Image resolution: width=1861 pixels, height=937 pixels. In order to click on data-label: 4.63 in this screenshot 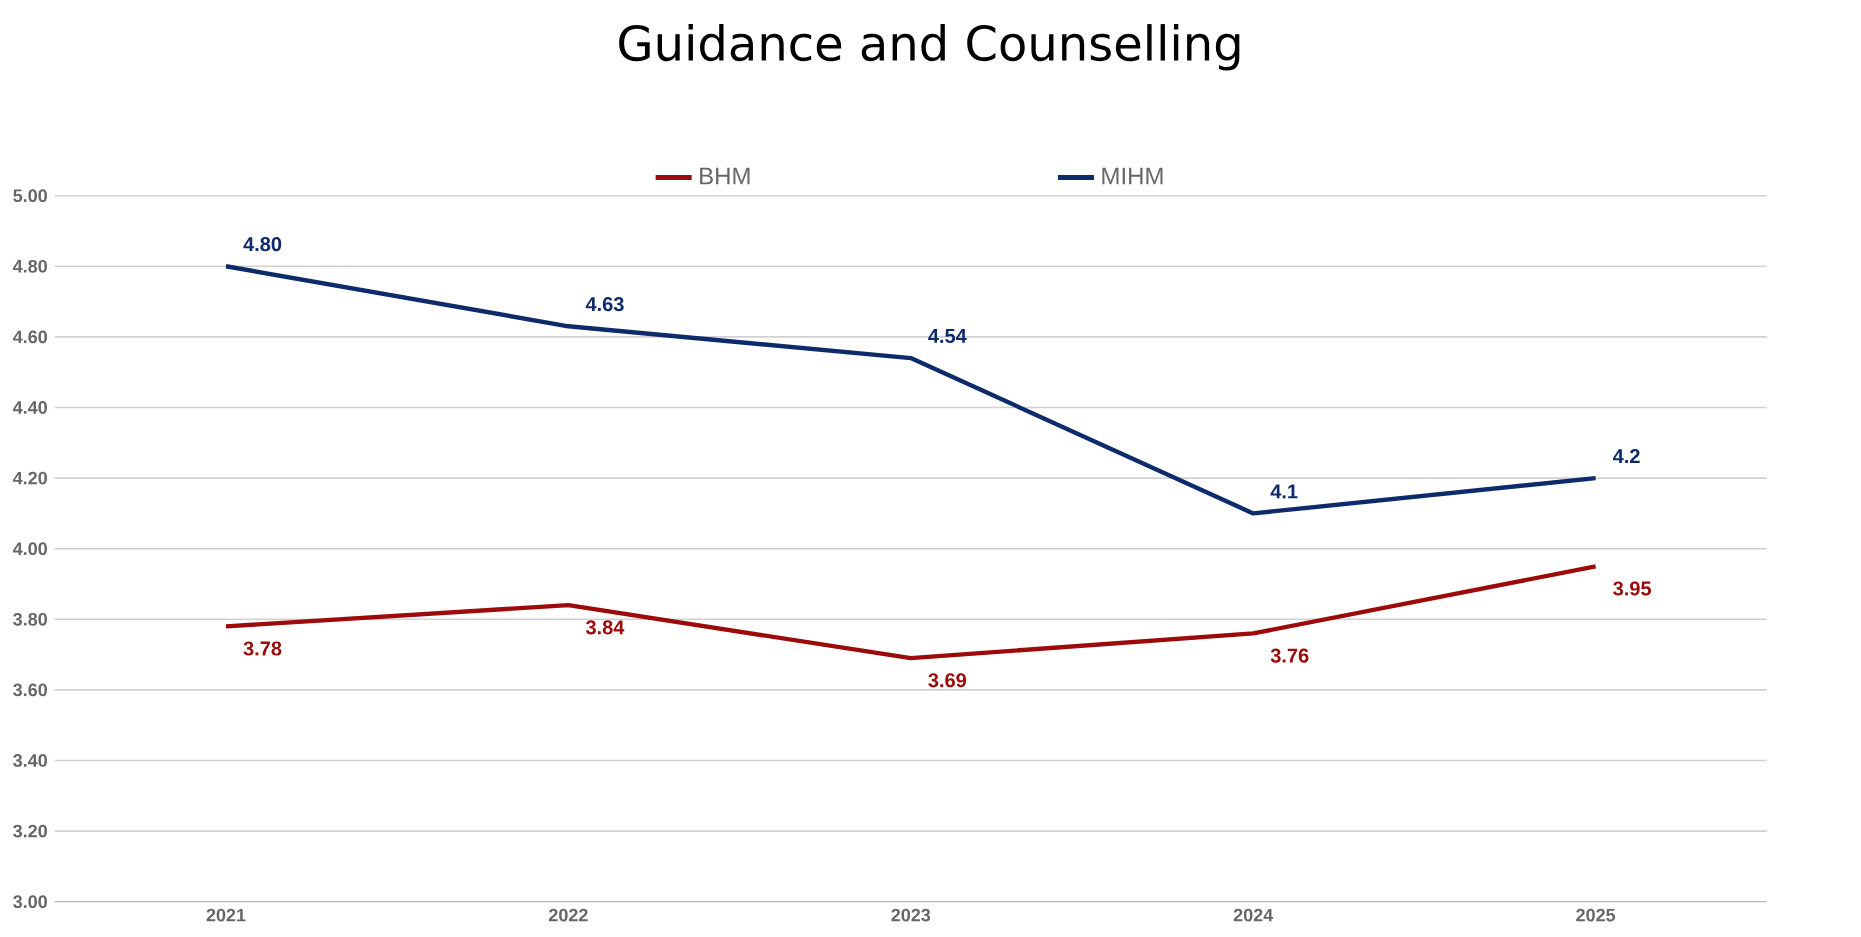, I will do `click(604, 304)`.